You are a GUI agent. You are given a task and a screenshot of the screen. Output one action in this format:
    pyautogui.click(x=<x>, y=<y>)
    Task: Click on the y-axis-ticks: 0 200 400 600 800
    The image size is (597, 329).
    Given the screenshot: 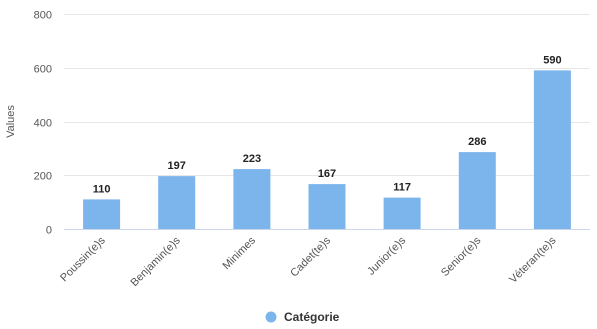 What is the action you would take?
    pyautogui.click(x=43, y=123)
    